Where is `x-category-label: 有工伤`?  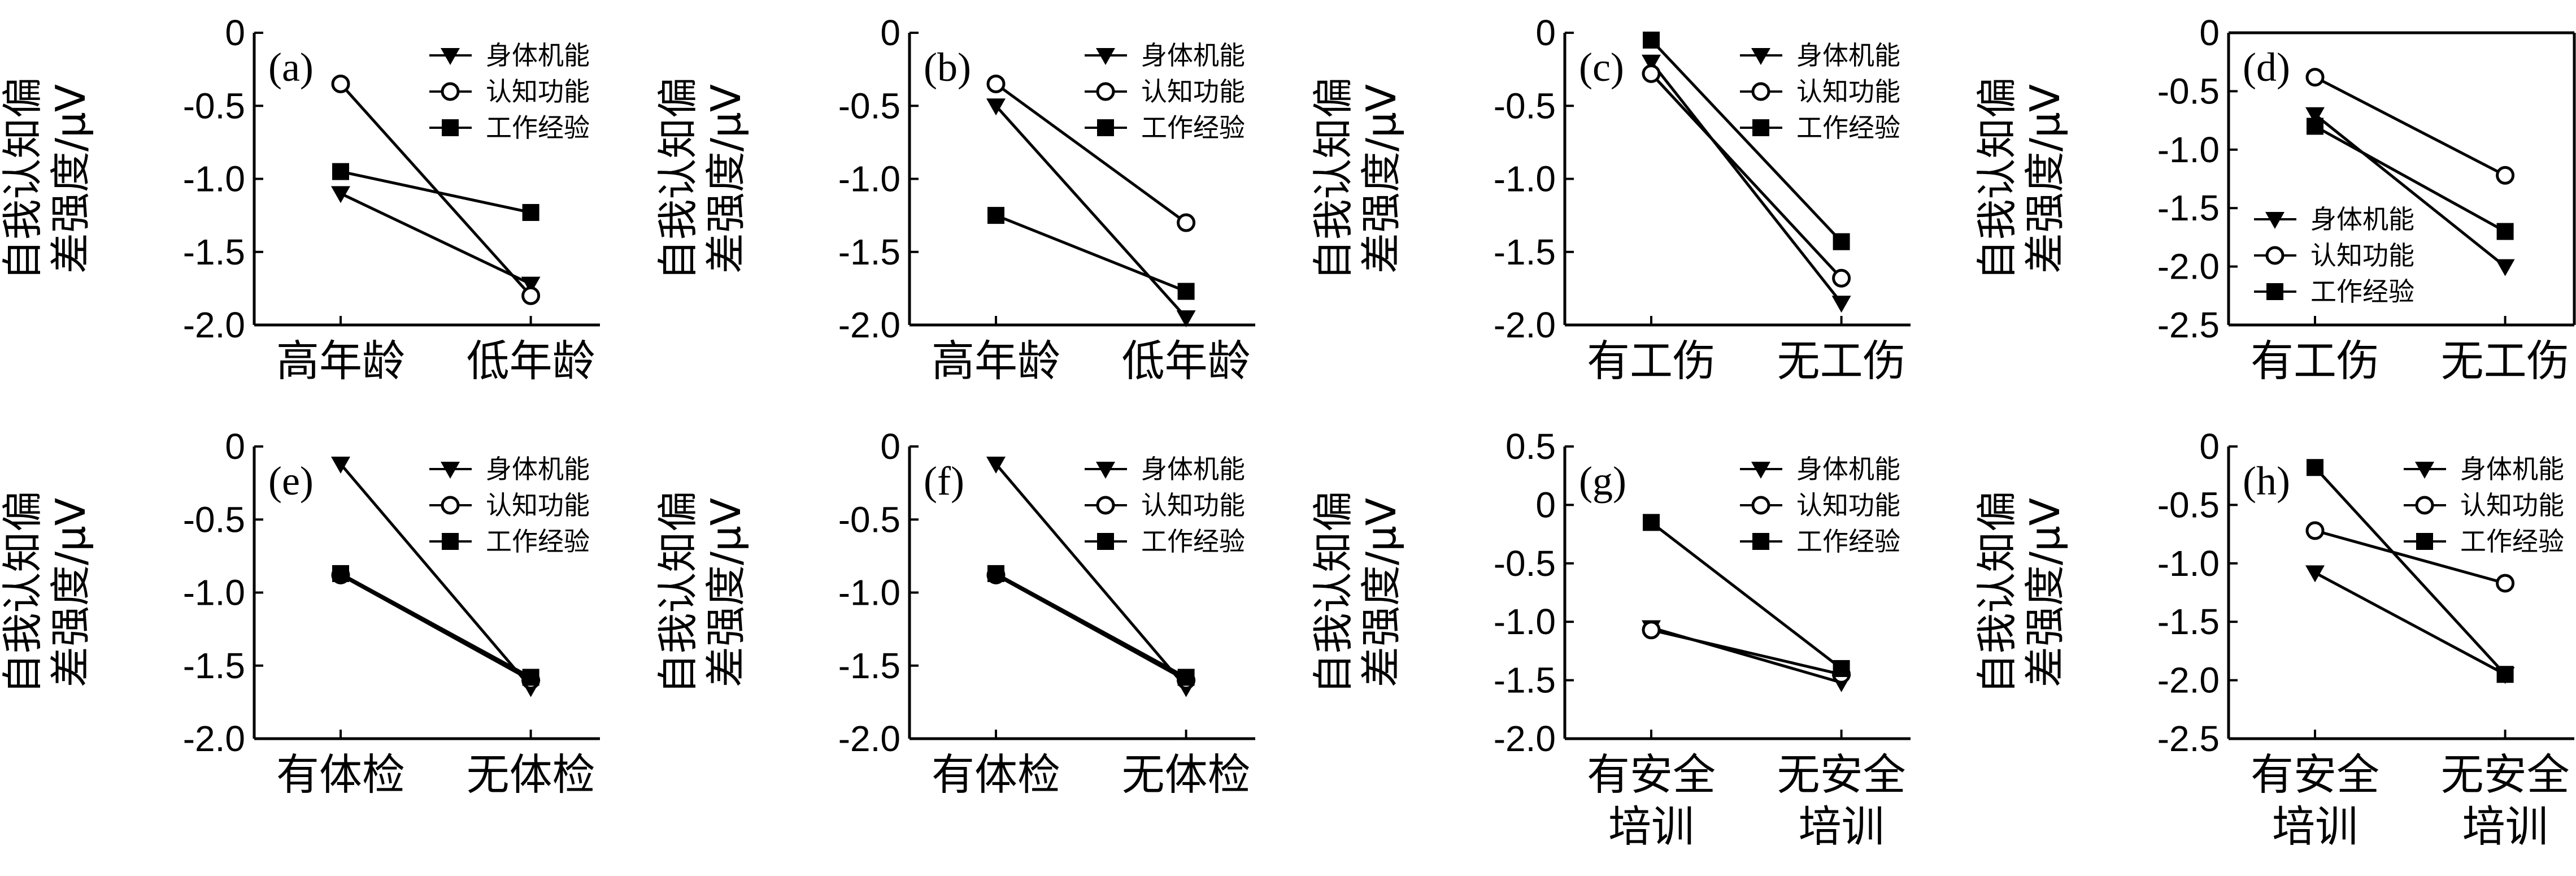
x-category-label: 有工伤 is located at coordinates (1651, 361).